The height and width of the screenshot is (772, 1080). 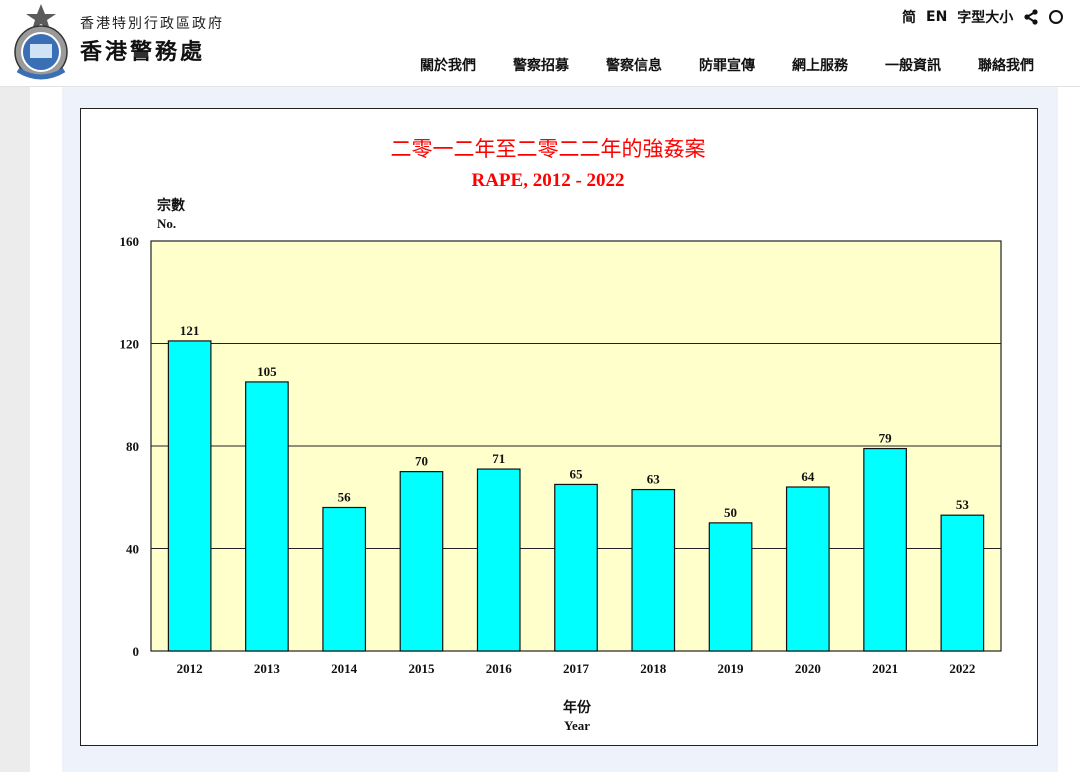 What do you see at coordinates (41, 42) in the screenshot?
I see `police-emblem-icon` at bounding box center [41, 42].